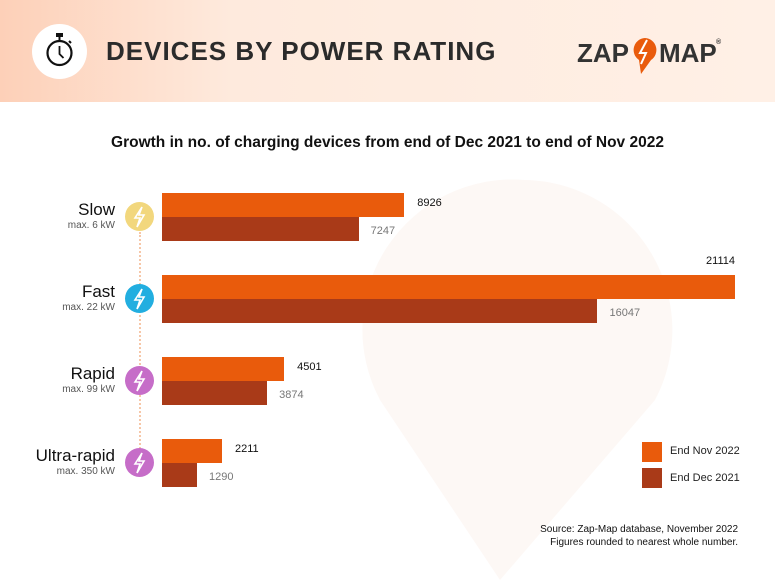  What do you see at coordinates (301, 51) in the screenshot?
I see `page-title: DEVICES BY POWER RATING` at bounding box center [301, 51].